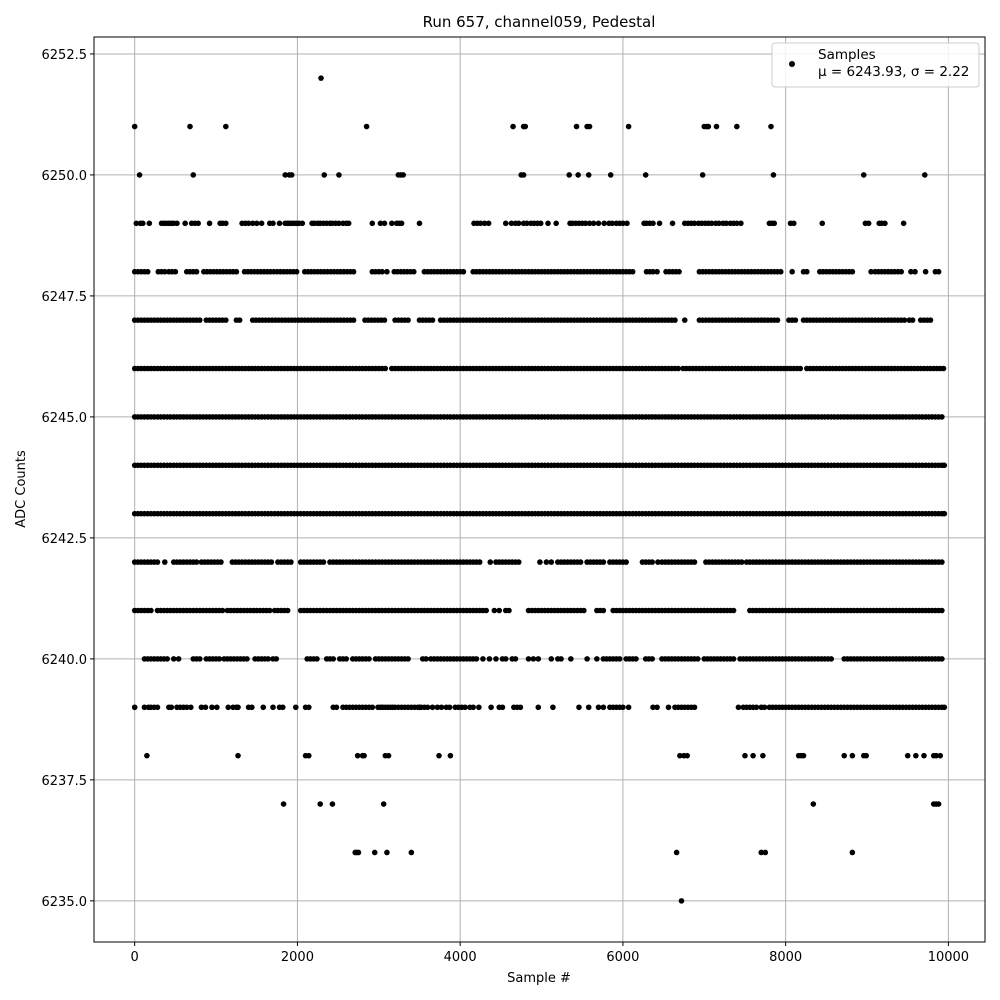  I want to click on y-tick-label: 6252.5, so click(65, 55).